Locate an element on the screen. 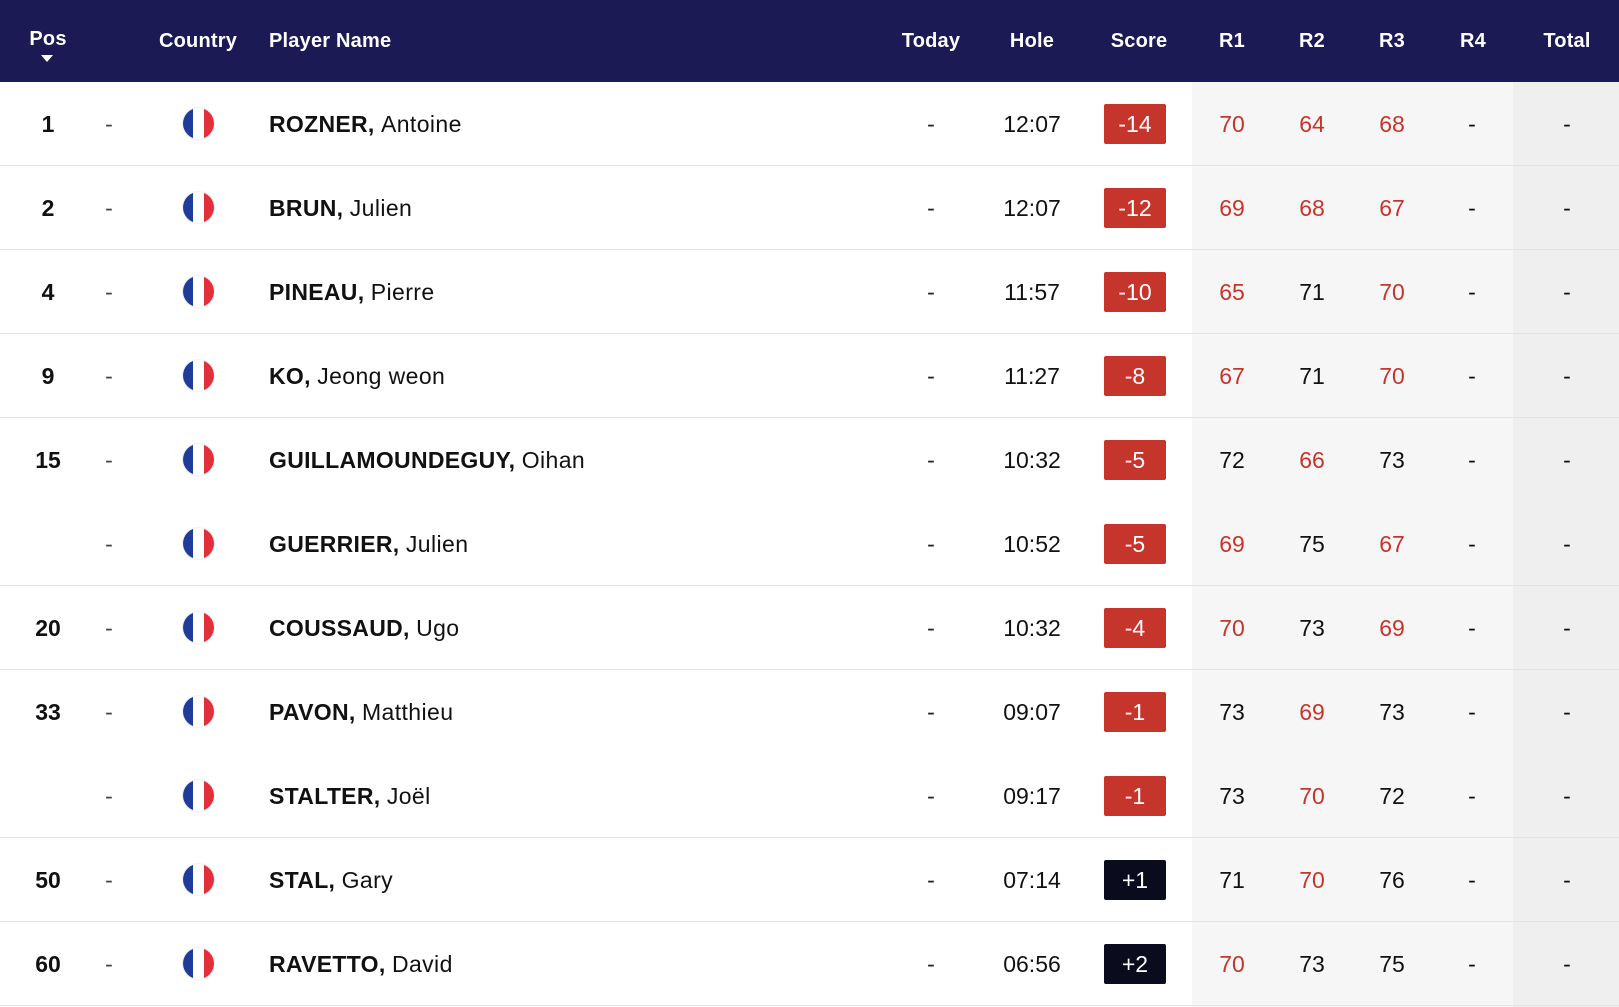 The height and width of the screenshot is (1007, 1619). header-hole: Hole is located at coordinates (1032, 41).